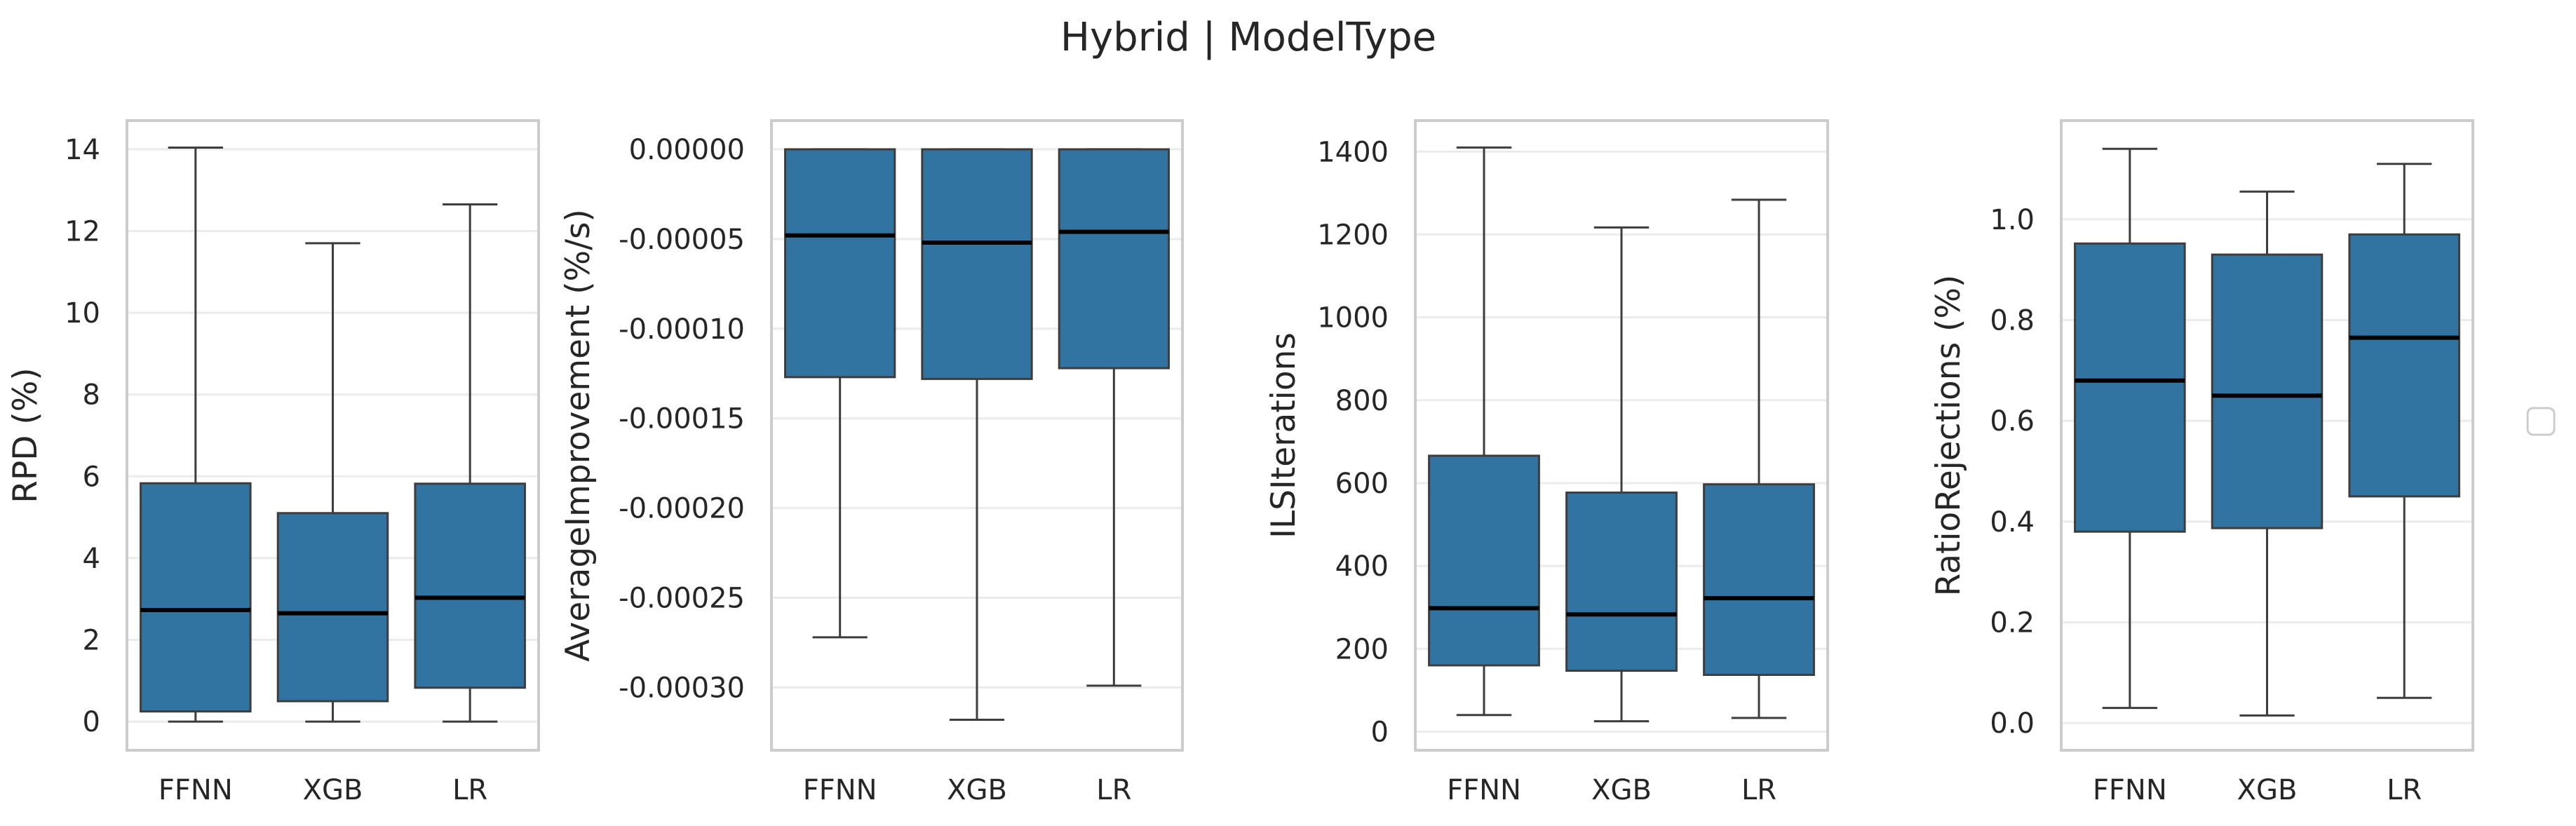 This screenshot has width=2576, height=826. What do you see at coordinates (2012, 421) in the screenshot?
I see `y-tick-label: 0.6` at bounding box center [2012, 421].